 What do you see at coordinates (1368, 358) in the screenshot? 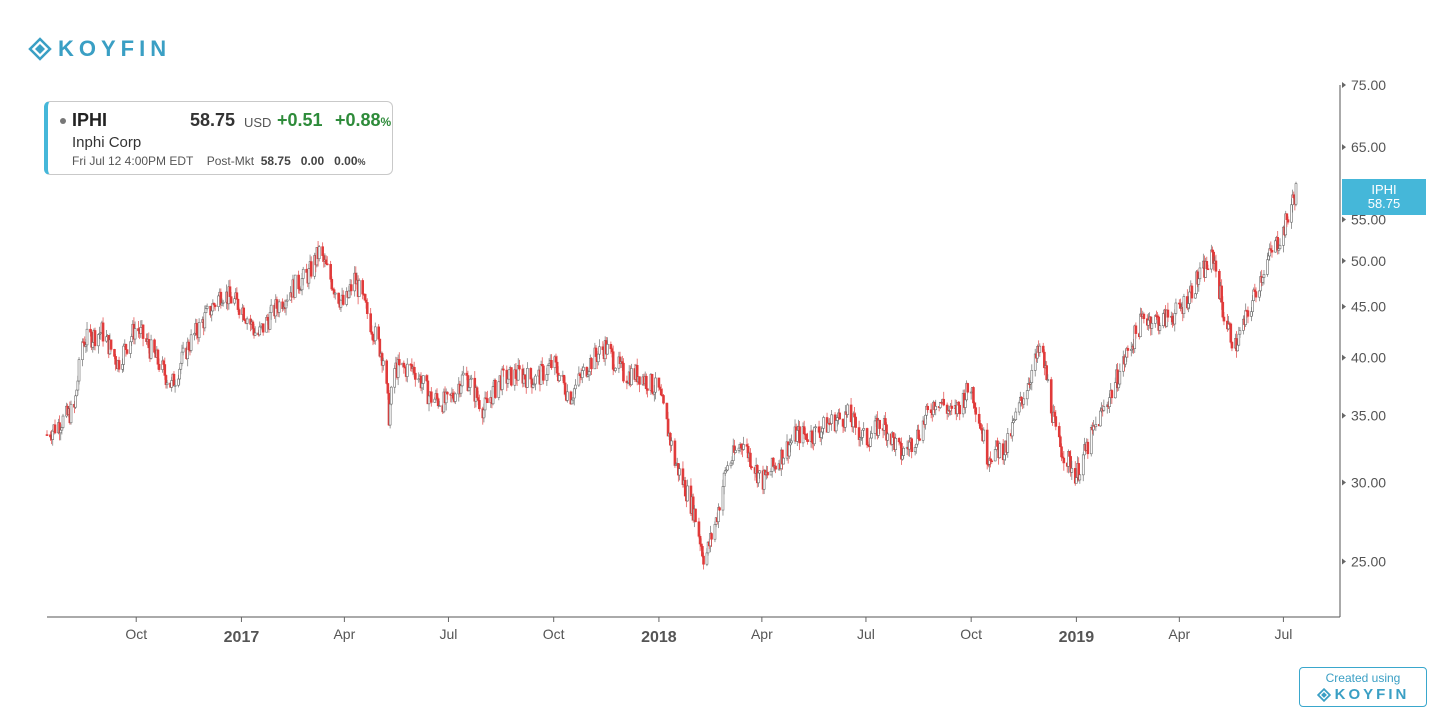
I see `y-tick-label: 40.00` at bounding box center [1368, 358].